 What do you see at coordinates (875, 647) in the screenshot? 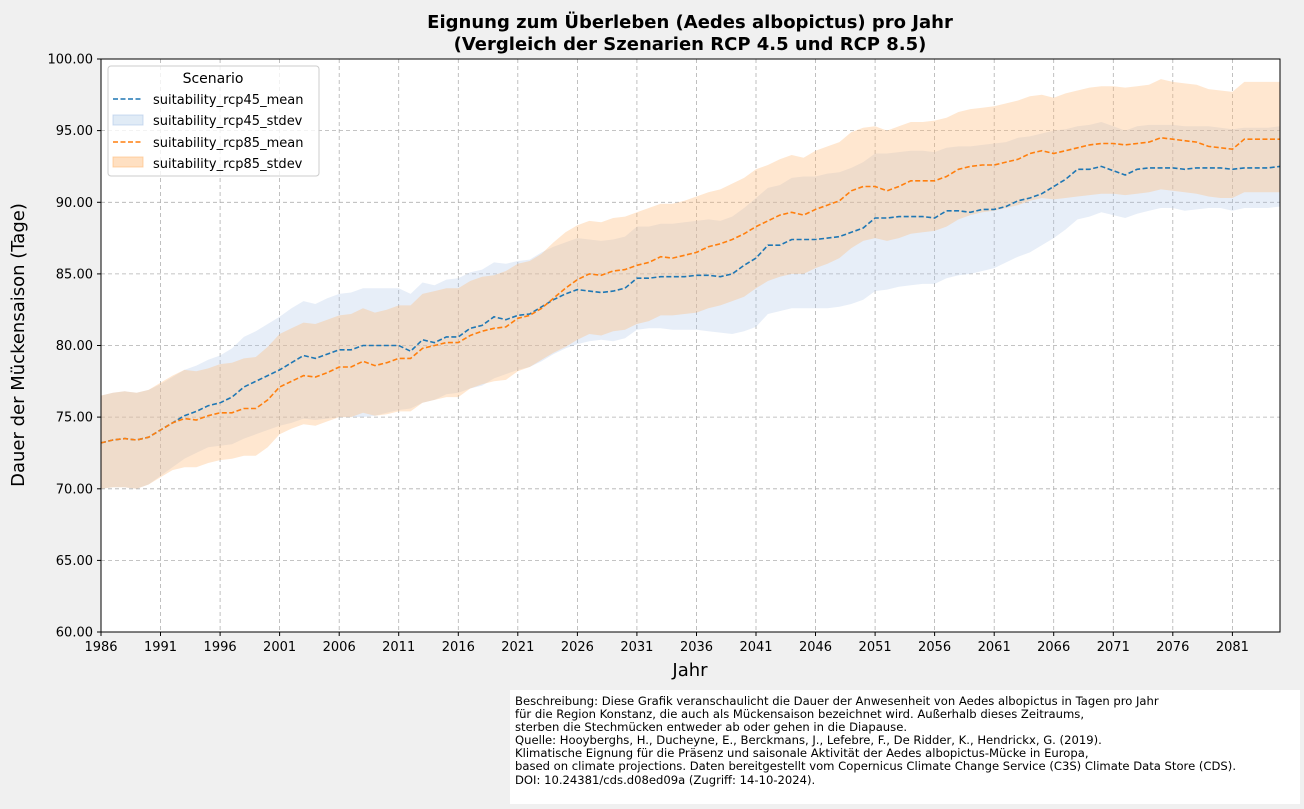
I see `x-tick-label: 2051` at bounding box center [875, 647].